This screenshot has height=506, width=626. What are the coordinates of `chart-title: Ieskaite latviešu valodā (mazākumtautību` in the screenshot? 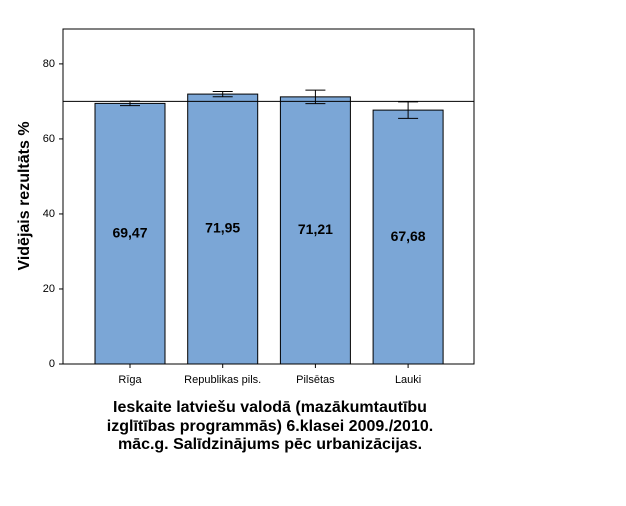 It's located at (270, 407).